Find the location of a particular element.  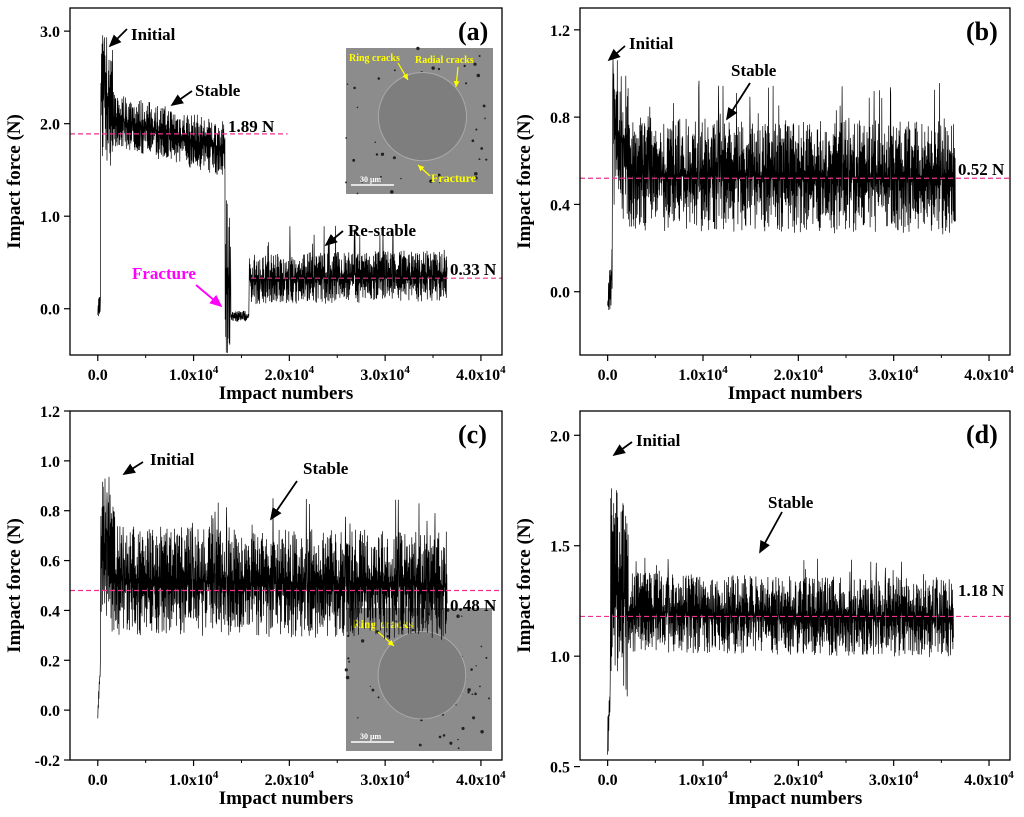

annotation-re-stable: Re-stable is located at coordinates (382, 230).